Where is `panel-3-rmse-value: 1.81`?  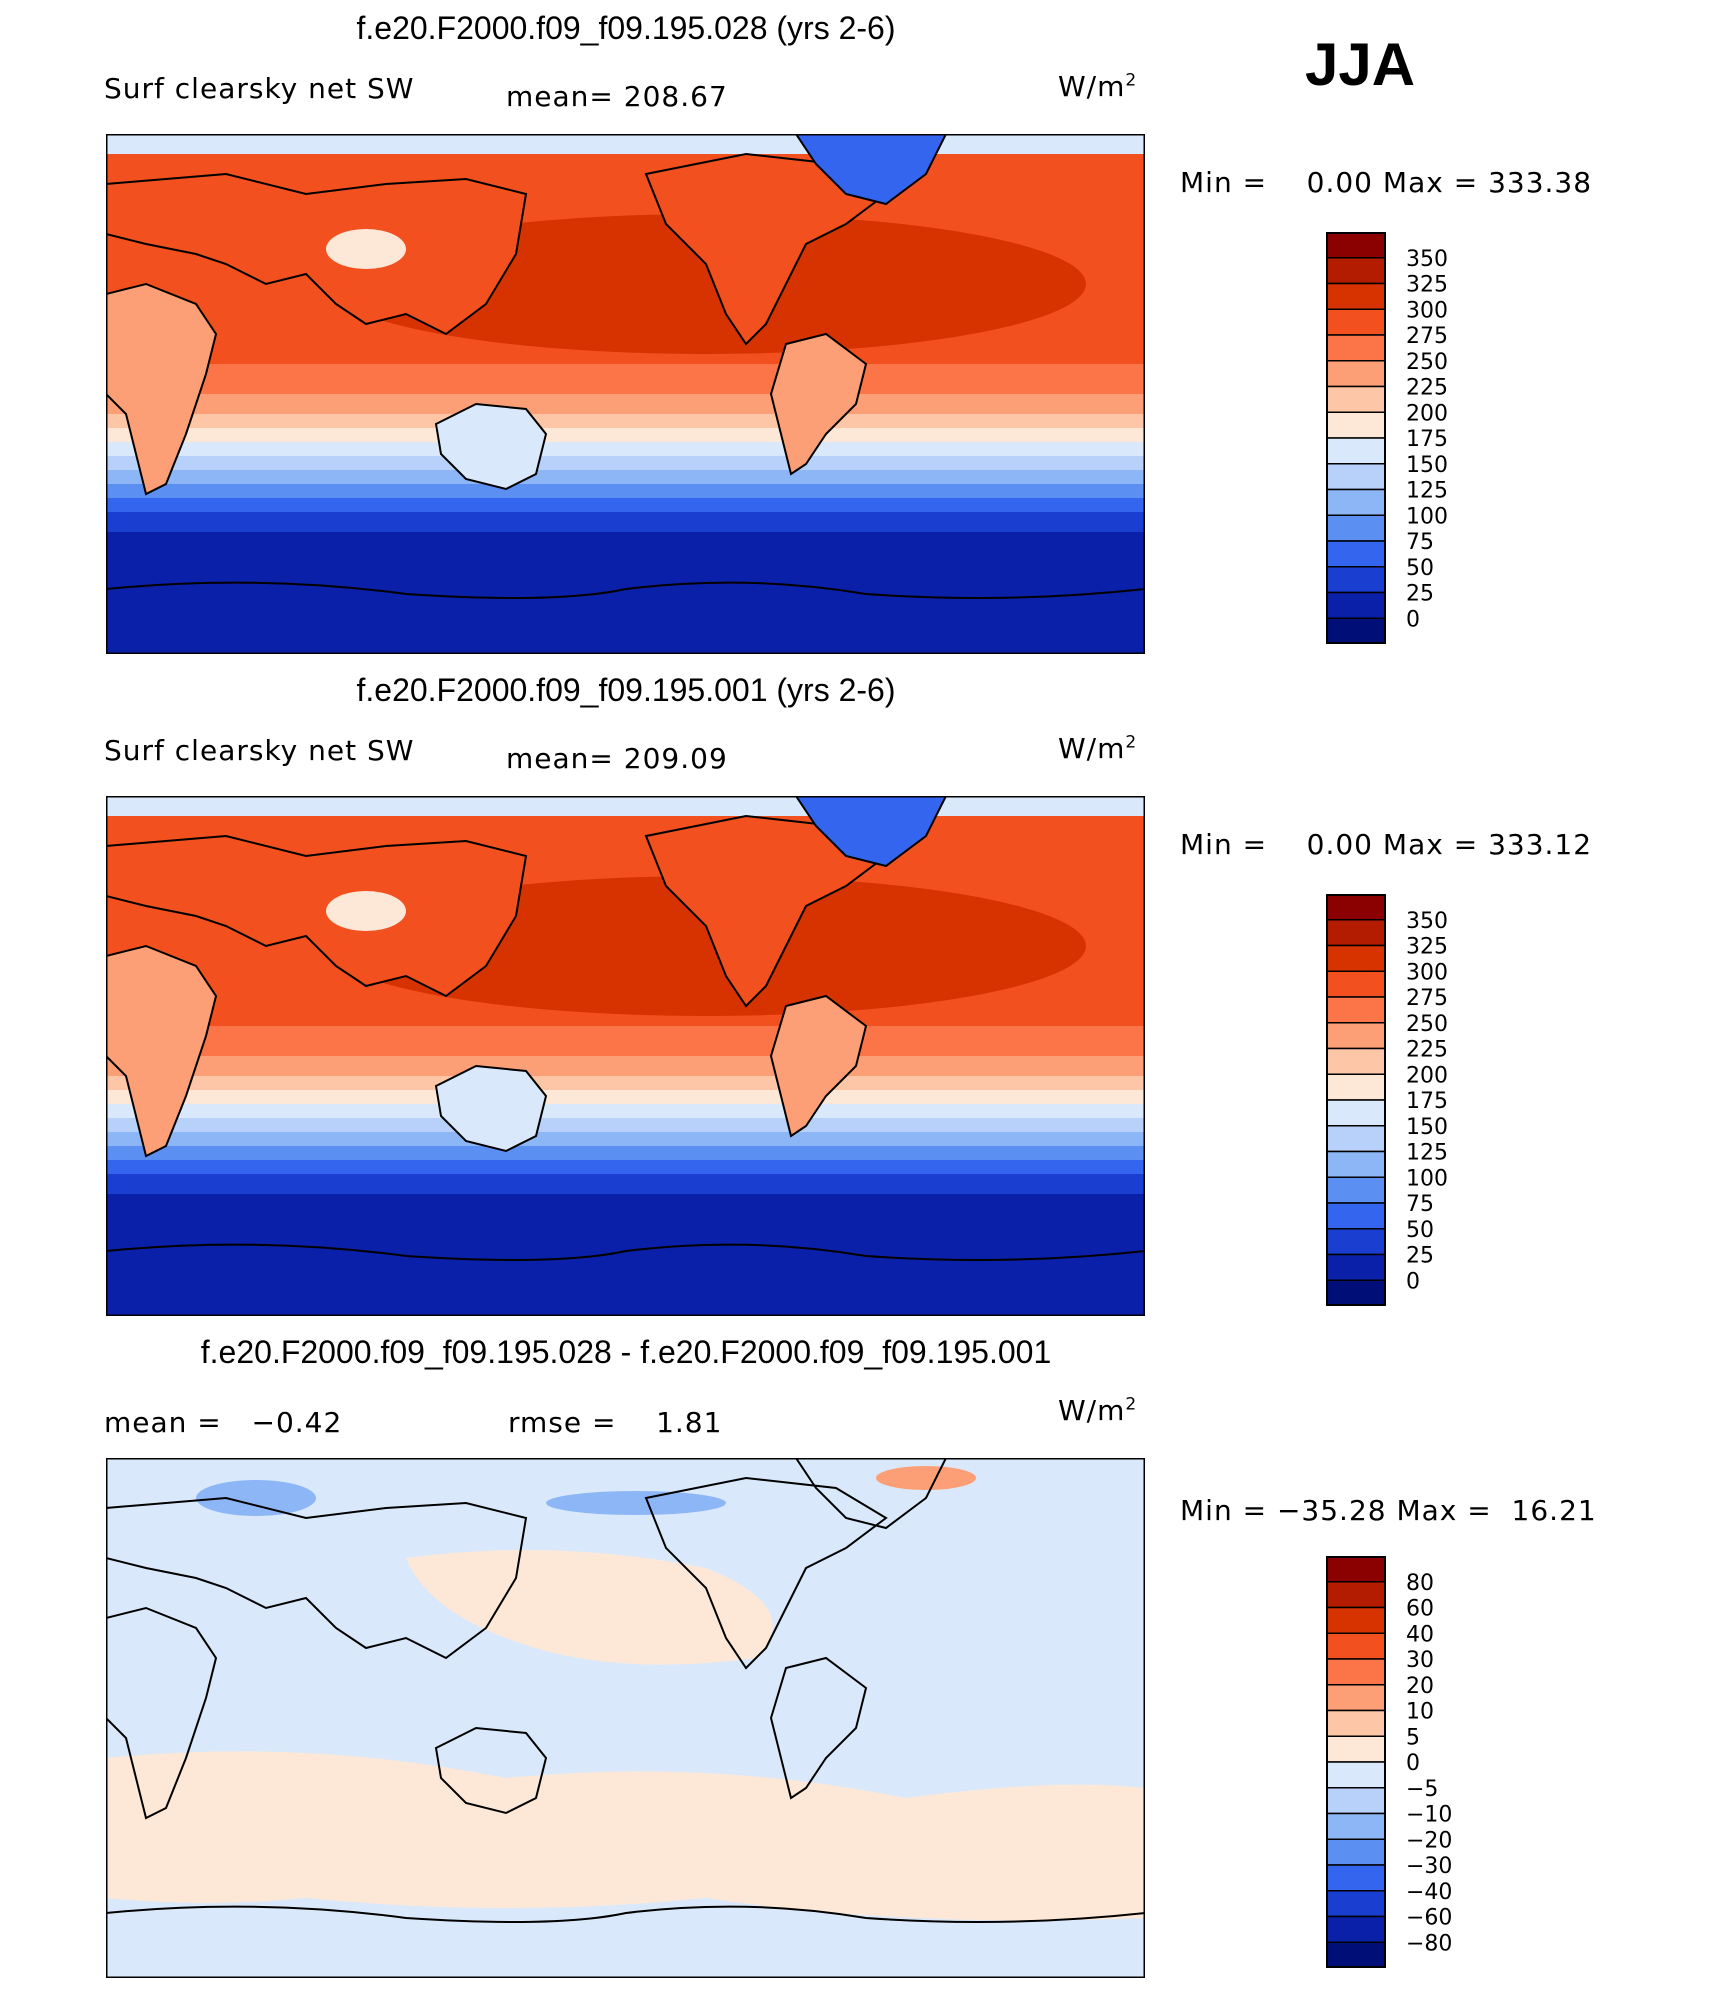 panel-3-rmse-value: 1.81 is located at coordinates (689, 1422).